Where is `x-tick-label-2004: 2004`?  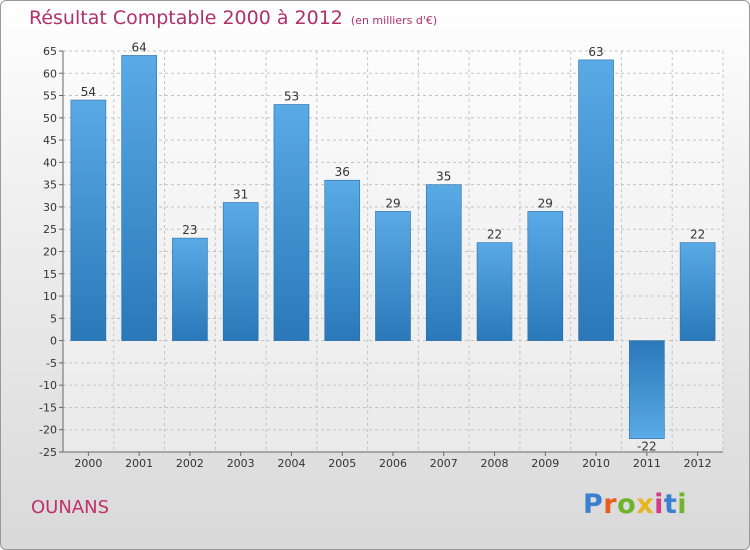
x-tick-label-2004: 2004 is located at coordinates (291, 463).